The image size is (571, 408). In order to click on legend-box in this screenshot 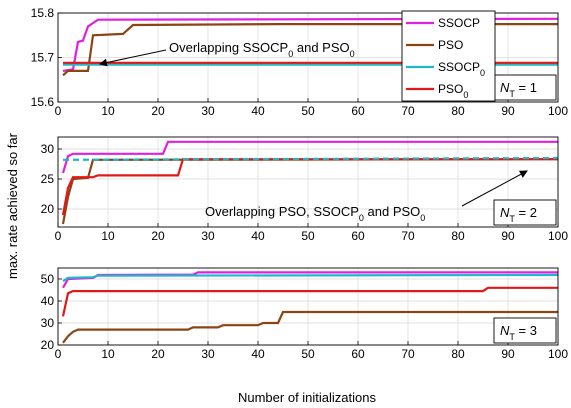, I will do `click(448, 56)`.